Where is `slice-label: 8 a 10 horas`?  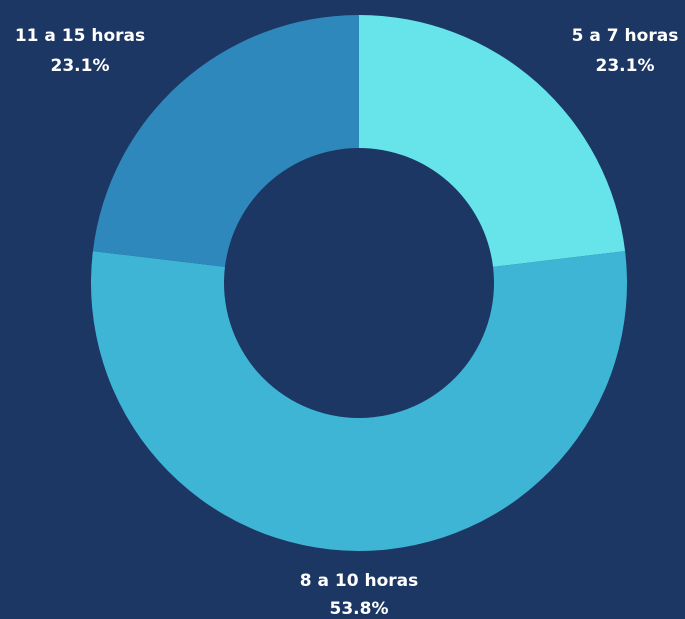 slice-label: 8 a 10 horas is located at coordinates (359, 581).